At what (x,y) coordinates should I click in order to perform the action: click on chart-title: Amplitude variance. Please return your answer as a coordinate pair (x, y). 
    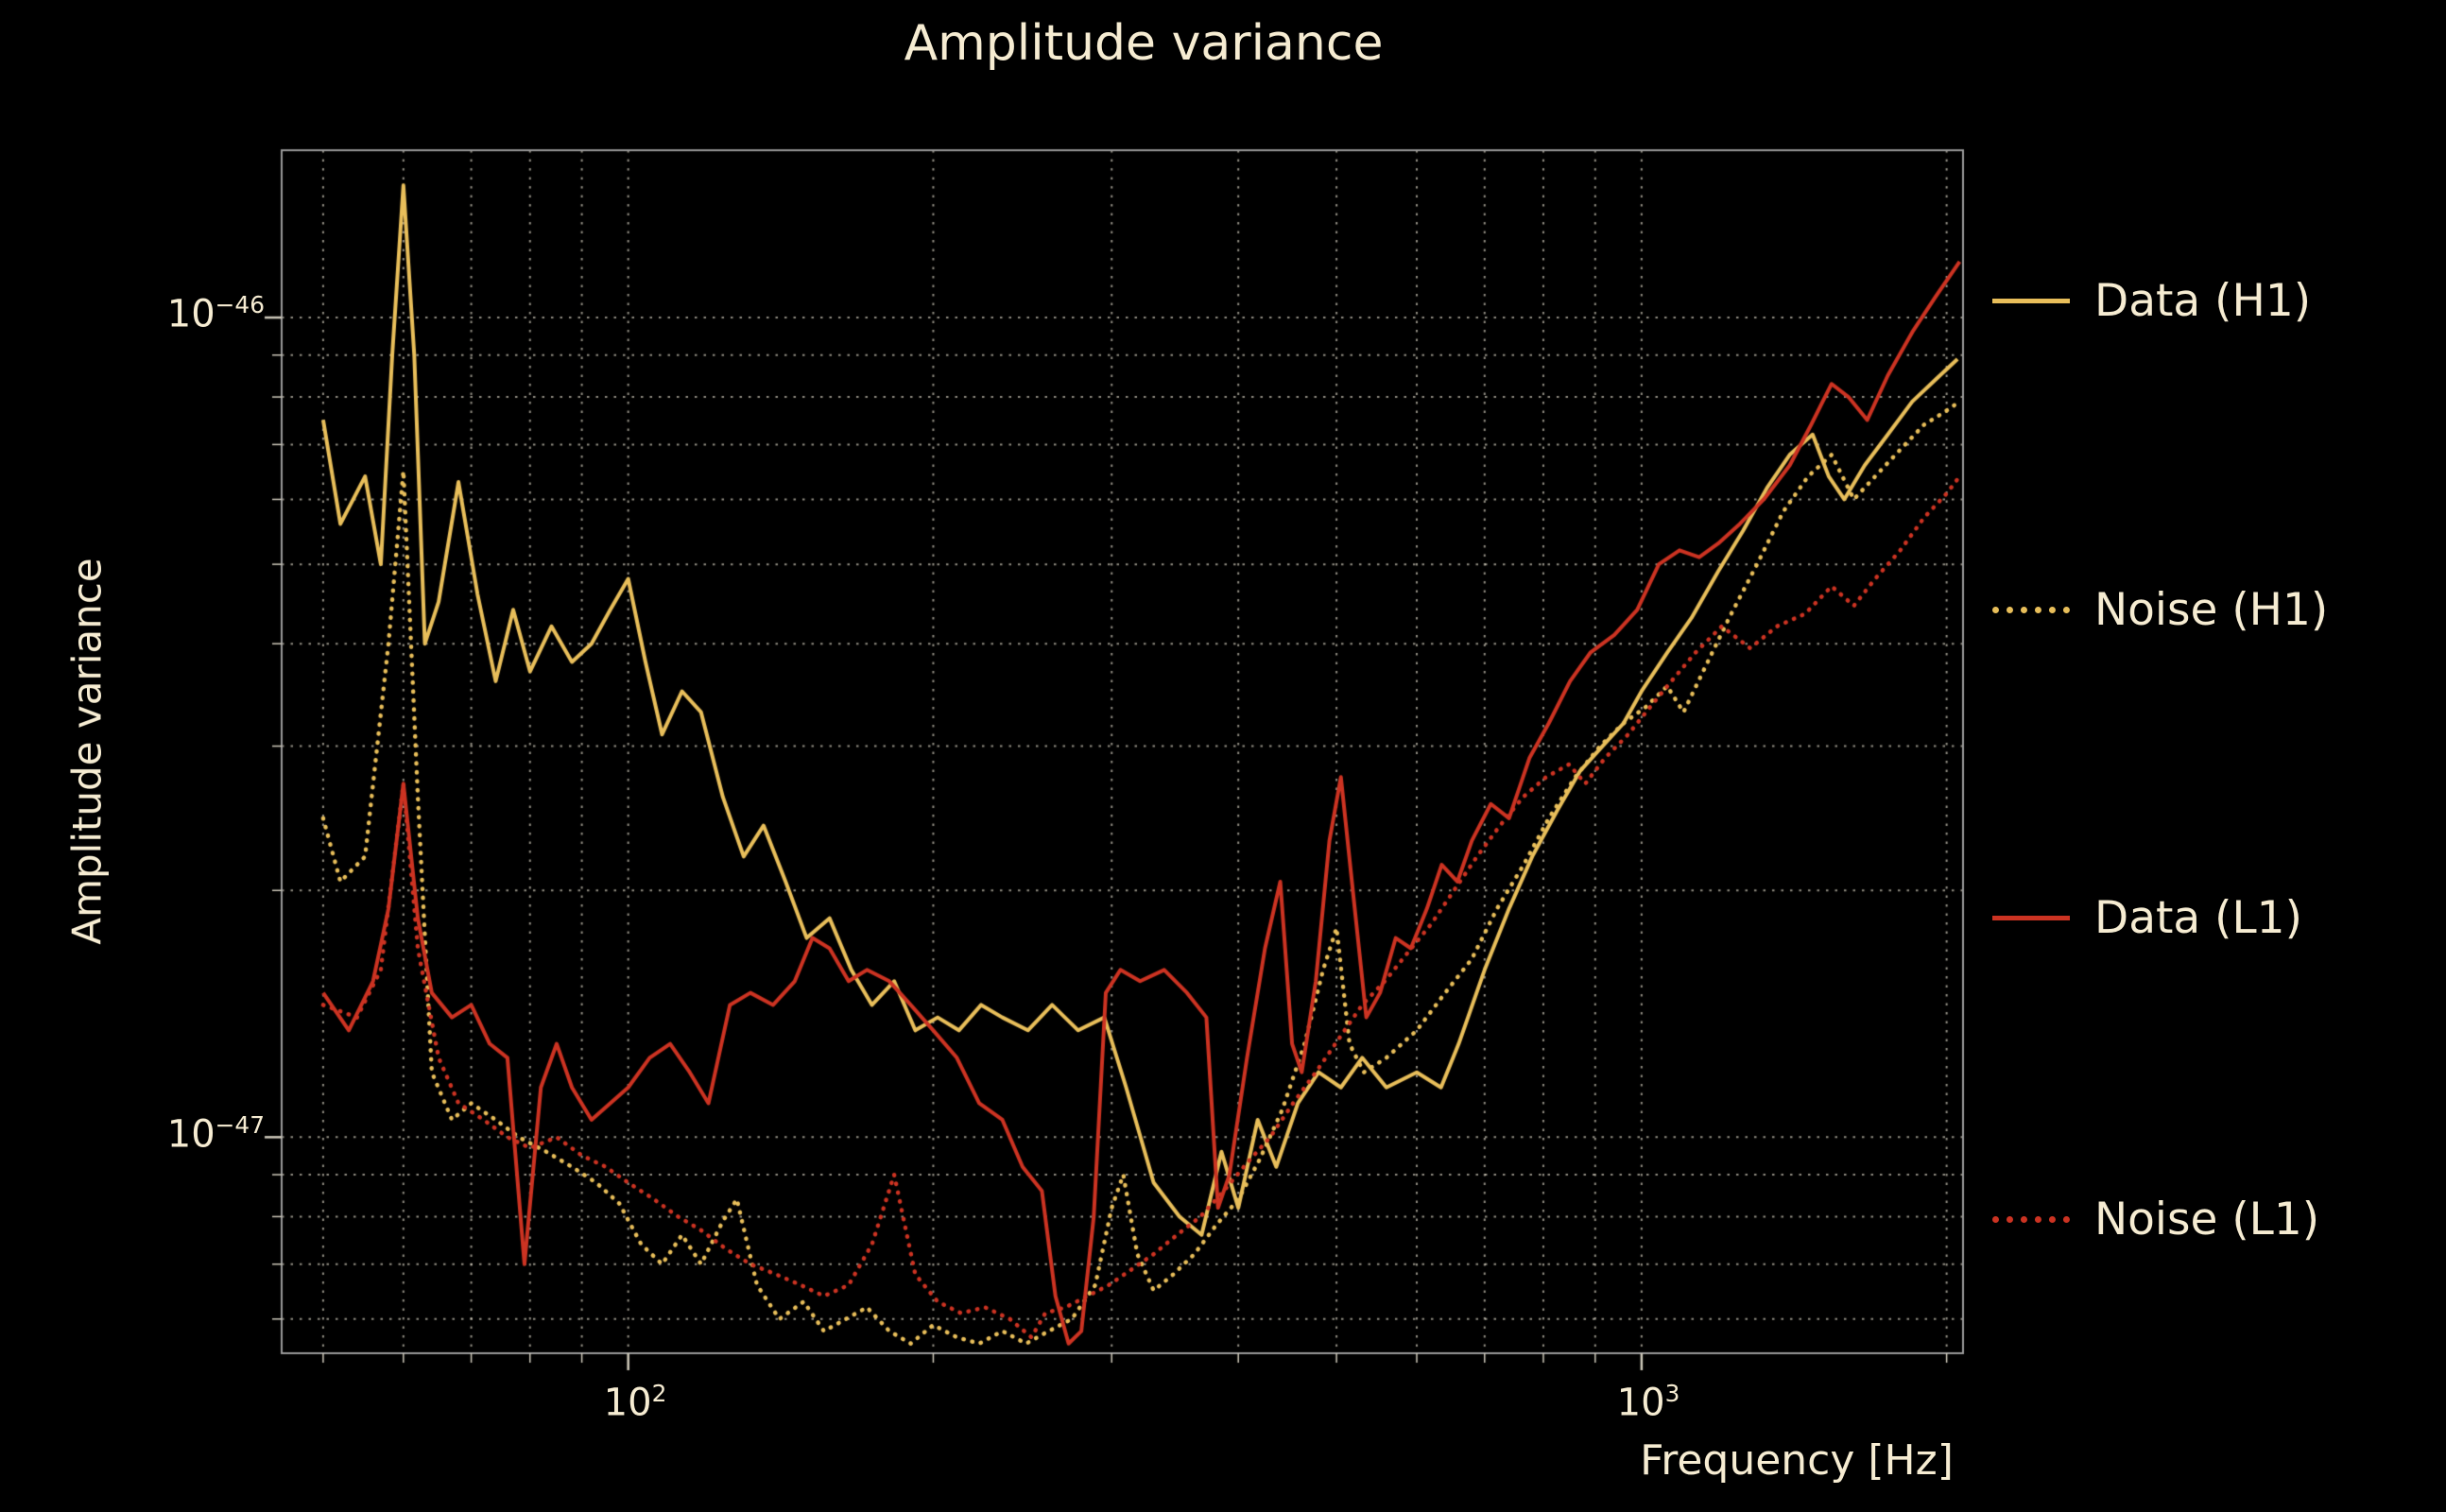
    Looking at the image, I should click on (1144, 43).